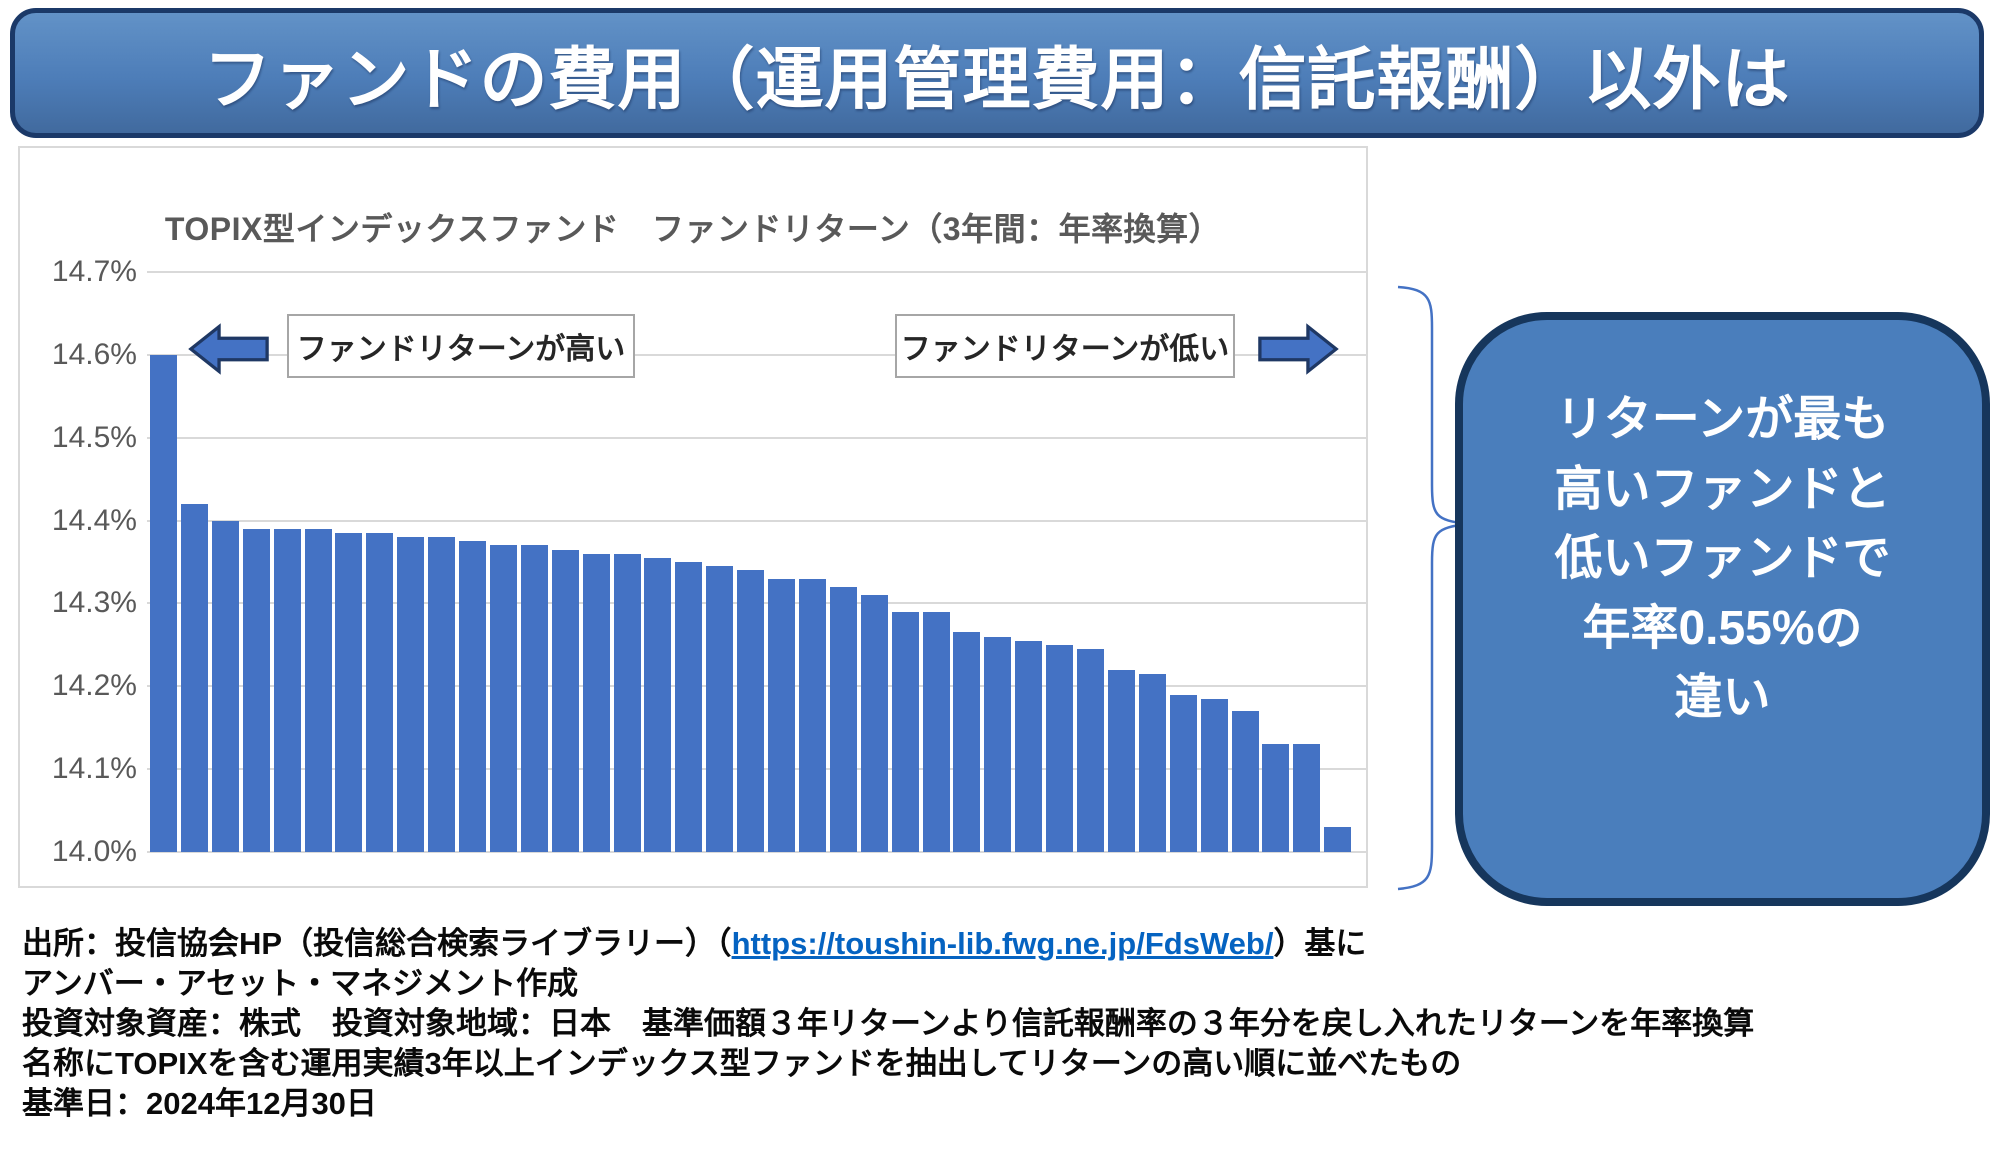  Describe the element at coordinates (94, 769) in the screenshot. I see `y-tick-label: 14.1%` at that location.